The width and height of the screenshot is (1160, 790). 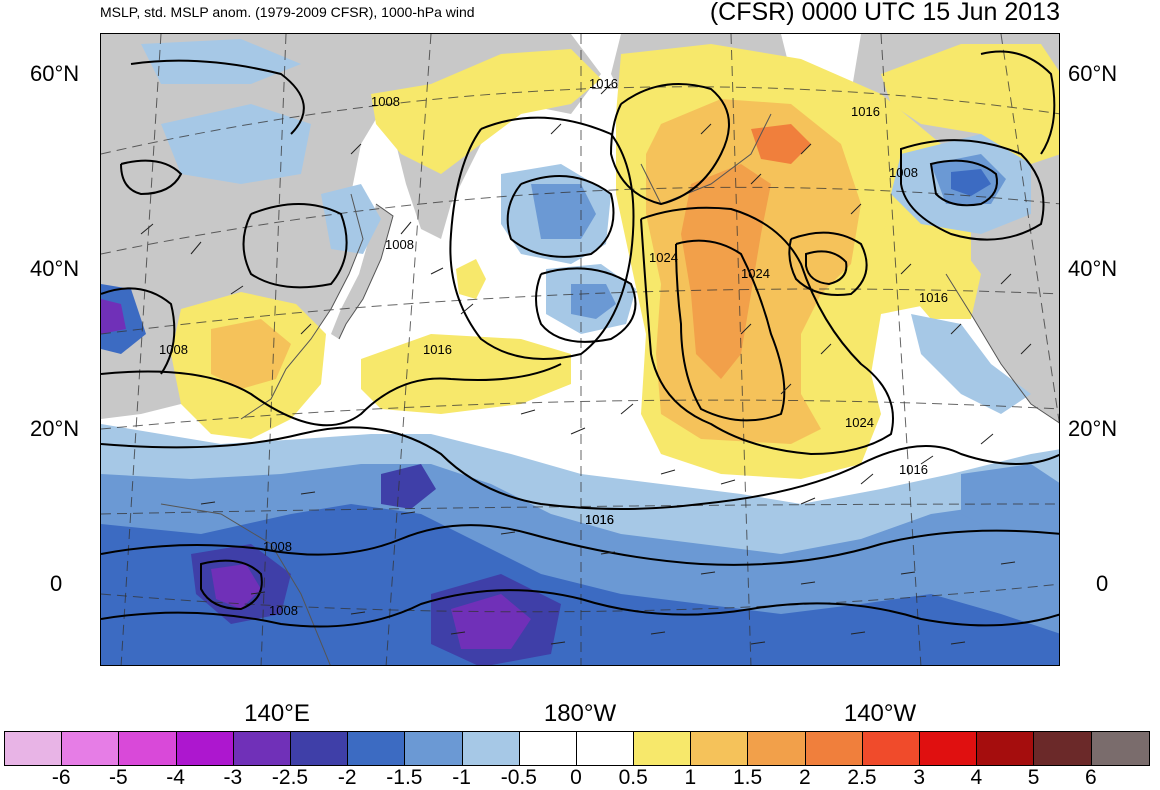 I want to click on colorbar-label: -1, so click(x=461, y=777).